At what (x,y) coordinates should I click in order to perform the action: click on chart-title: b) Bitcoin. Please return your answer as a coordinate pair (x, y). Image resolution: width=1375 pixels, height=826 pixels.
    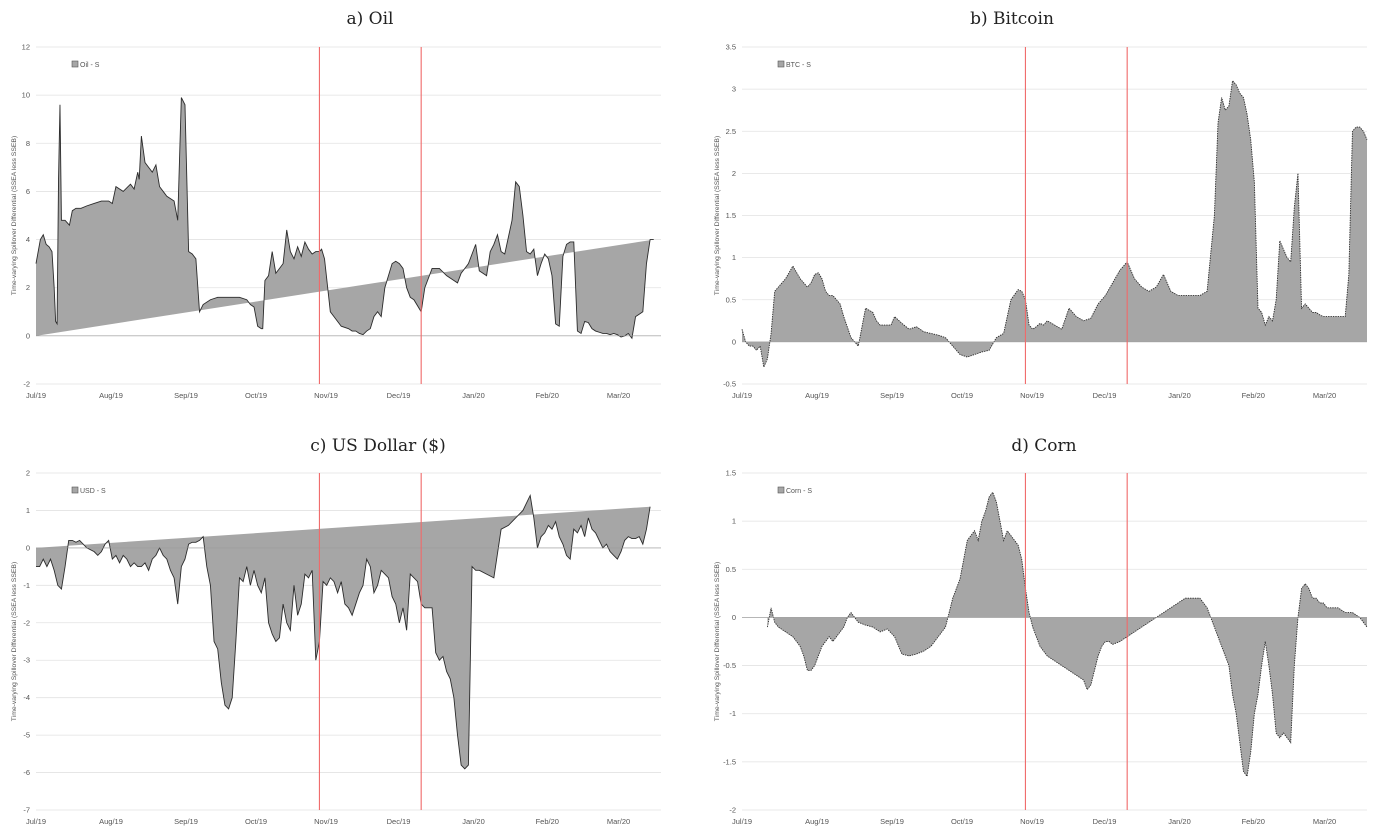
    Looking at the image, I should click on (1012, 19).